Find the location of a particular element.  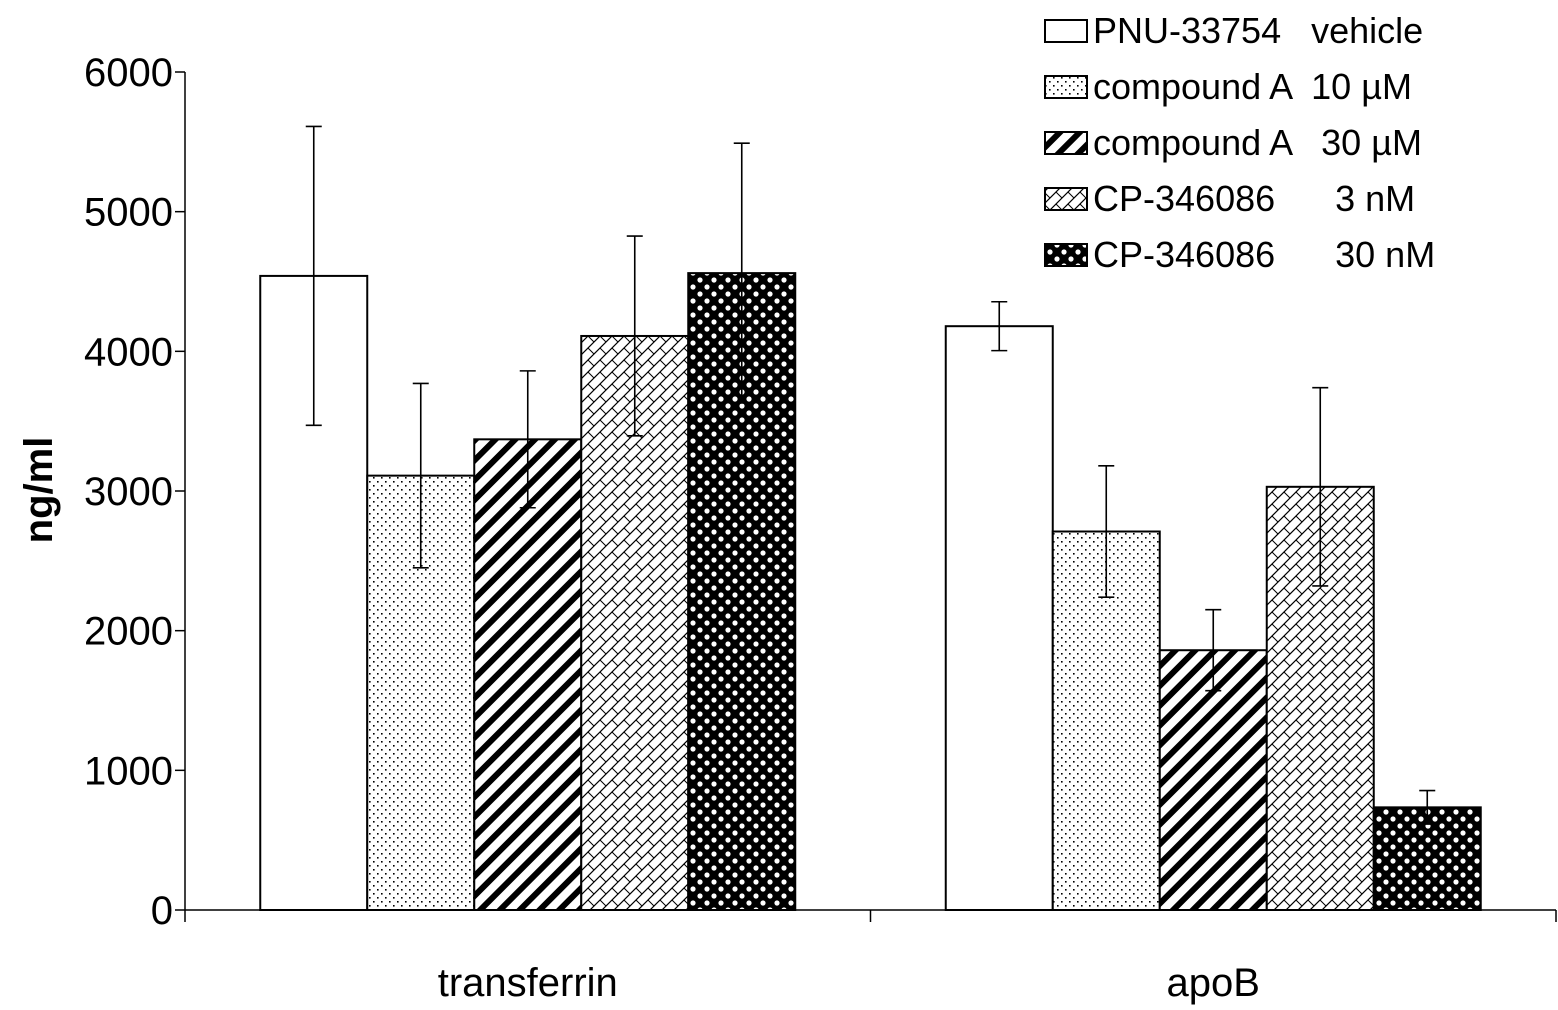

legend-label: compound A 10 µM is located at coordinates (1252, 86).